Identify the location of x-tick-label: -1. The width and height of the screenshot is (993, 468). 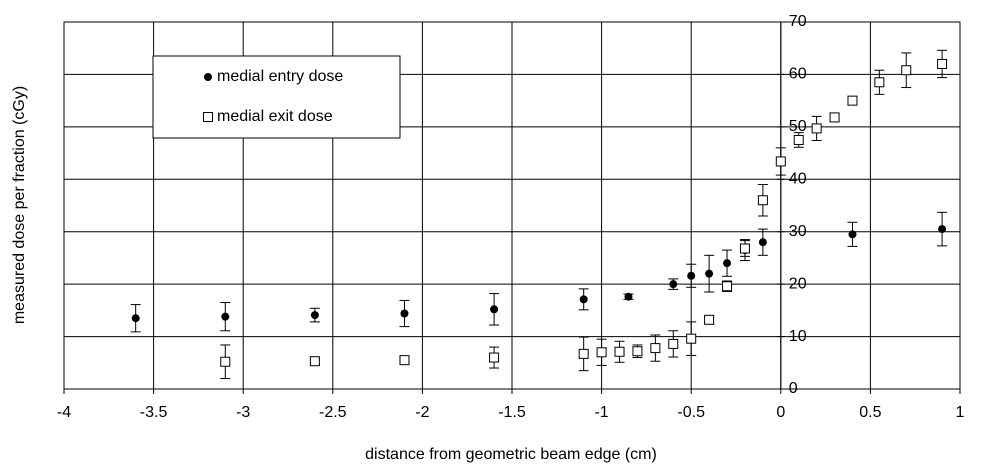
(601, 412).